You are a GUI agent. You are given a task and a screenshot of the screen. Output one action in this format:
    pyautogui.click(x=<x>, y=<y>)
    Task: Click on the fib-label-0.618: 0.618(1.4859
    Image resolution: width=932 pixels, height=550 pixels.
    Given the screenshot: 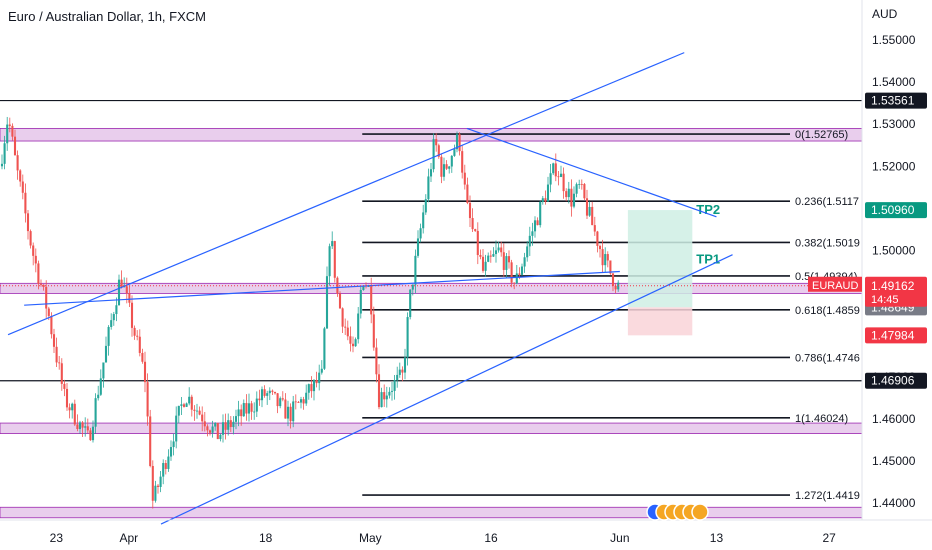 What is the action you would take?
    pyautogui.click(x=827, y=311)
    